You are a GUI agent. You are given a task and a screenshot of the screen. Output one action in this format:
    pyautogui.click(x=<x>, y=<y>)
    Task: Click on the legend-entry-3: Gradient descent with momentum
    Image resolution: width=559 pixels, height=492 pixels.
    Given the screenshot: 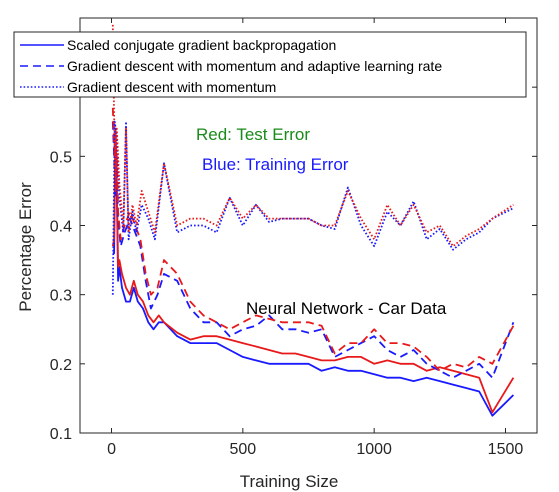 What is the action you would take?
    pyautogui.click(x=171, y=87)
    